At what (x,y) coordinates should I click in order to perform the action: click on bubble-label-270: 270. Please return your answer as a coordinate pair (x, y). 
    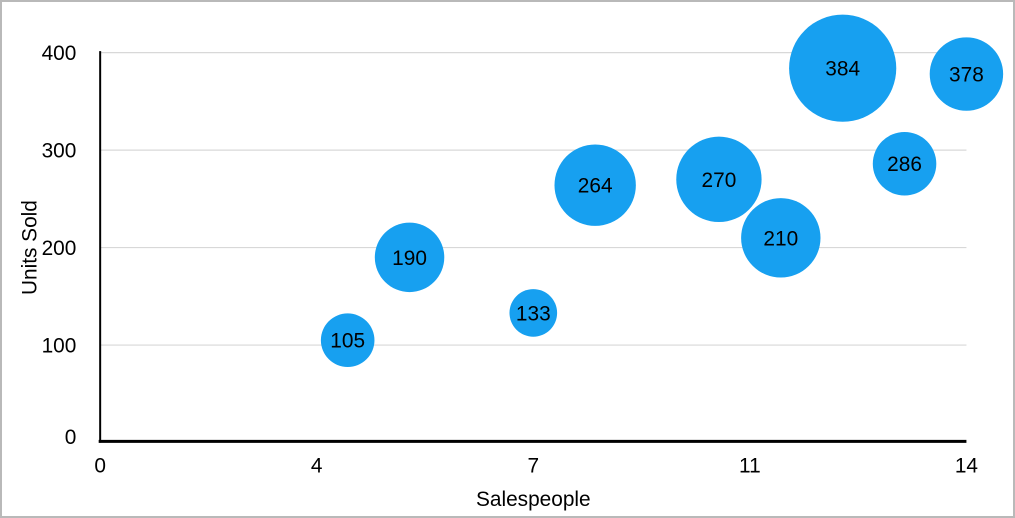
    Looking at the image, I should click on (719, 180).